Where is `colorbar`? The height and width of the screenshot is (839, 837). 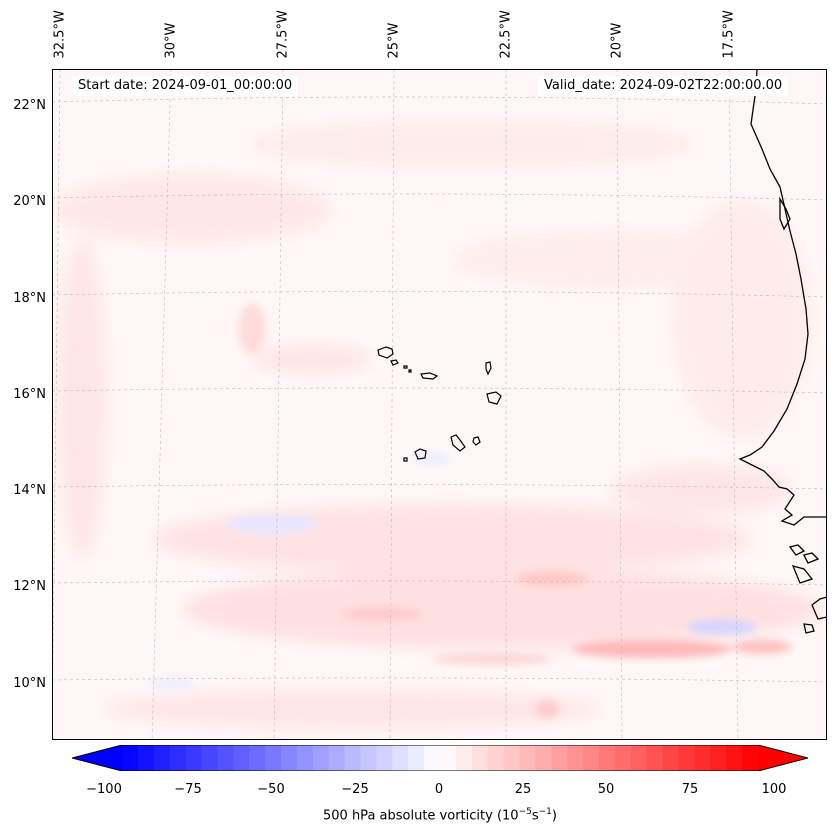
colorbar is located at coordinates (440, 758).